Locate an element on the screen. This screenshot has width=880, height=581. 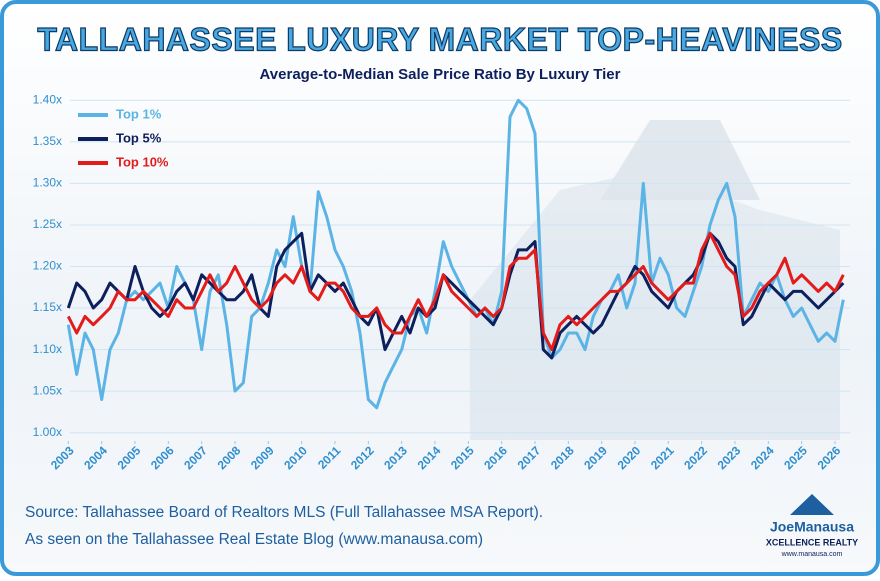
y-tick-label: 1.40x is located at coordinates (47, 99).